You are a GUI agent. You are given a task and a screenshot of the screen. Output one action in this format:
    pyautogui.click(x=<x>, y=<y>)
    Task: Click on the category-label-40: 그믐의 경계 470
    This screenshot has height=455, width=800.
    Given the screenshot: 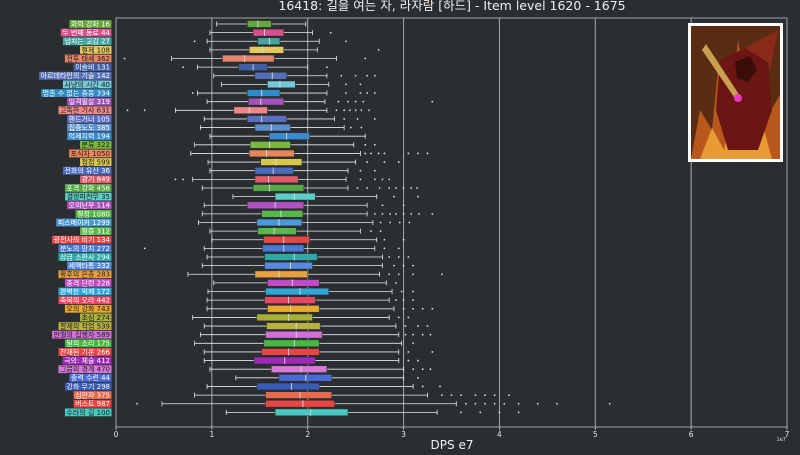 What is the action you would take?
    pyautogui.click(x=85, y=369)
    